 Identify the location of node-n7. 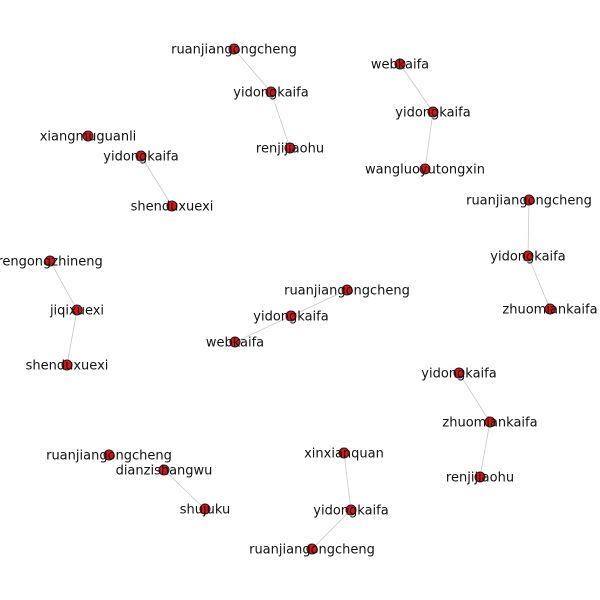
(88, 136).